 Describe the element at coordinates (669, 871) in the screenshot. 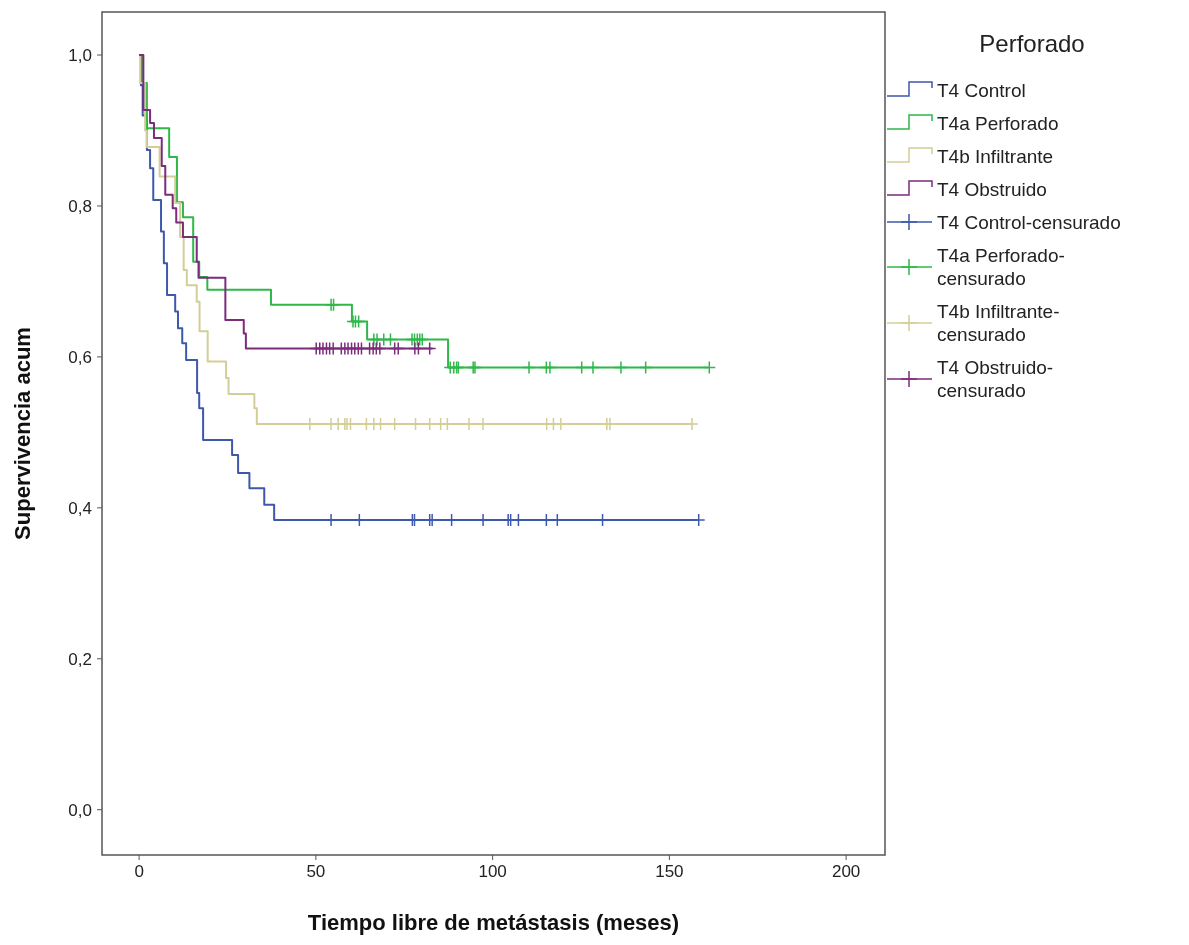

I see `x-tick-label: 150` at that location.